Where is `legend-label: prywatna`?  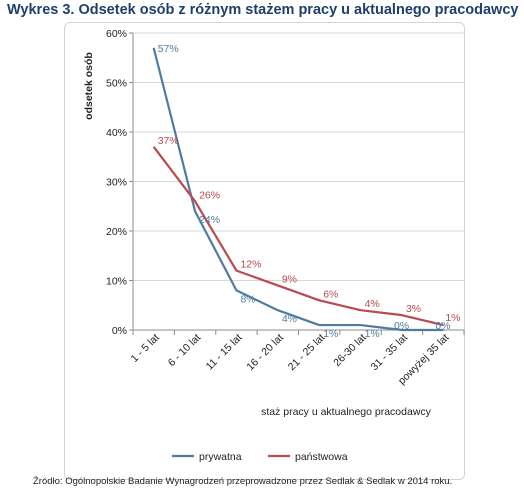
legend-label: prywatna is located at coordinates (220, 457).